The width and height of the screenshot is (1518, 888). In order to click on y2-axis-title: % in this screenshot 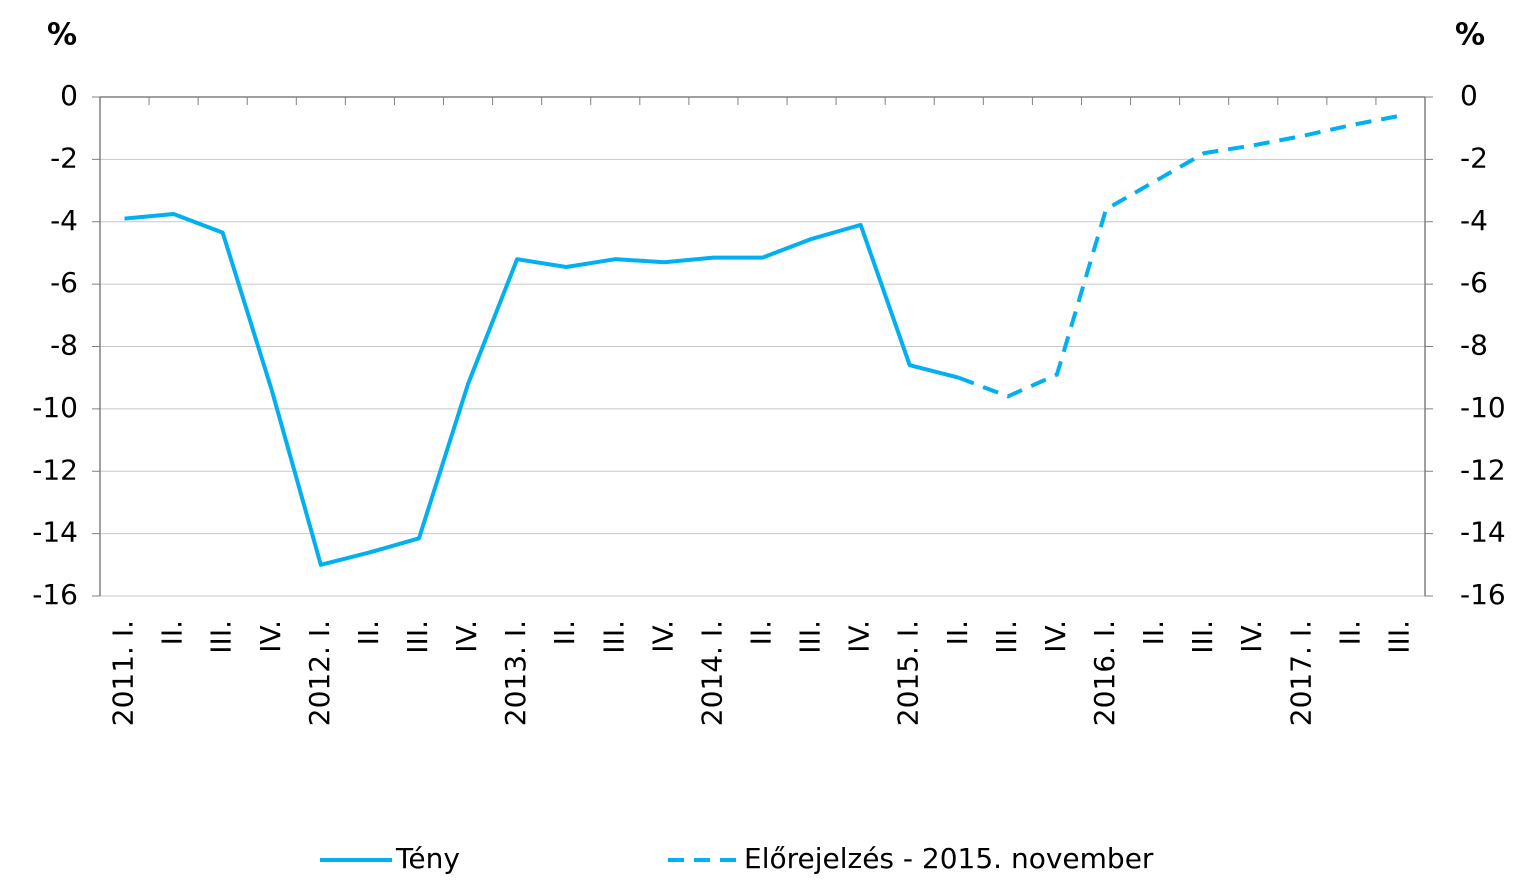, I will do `click(1470, 35)`.